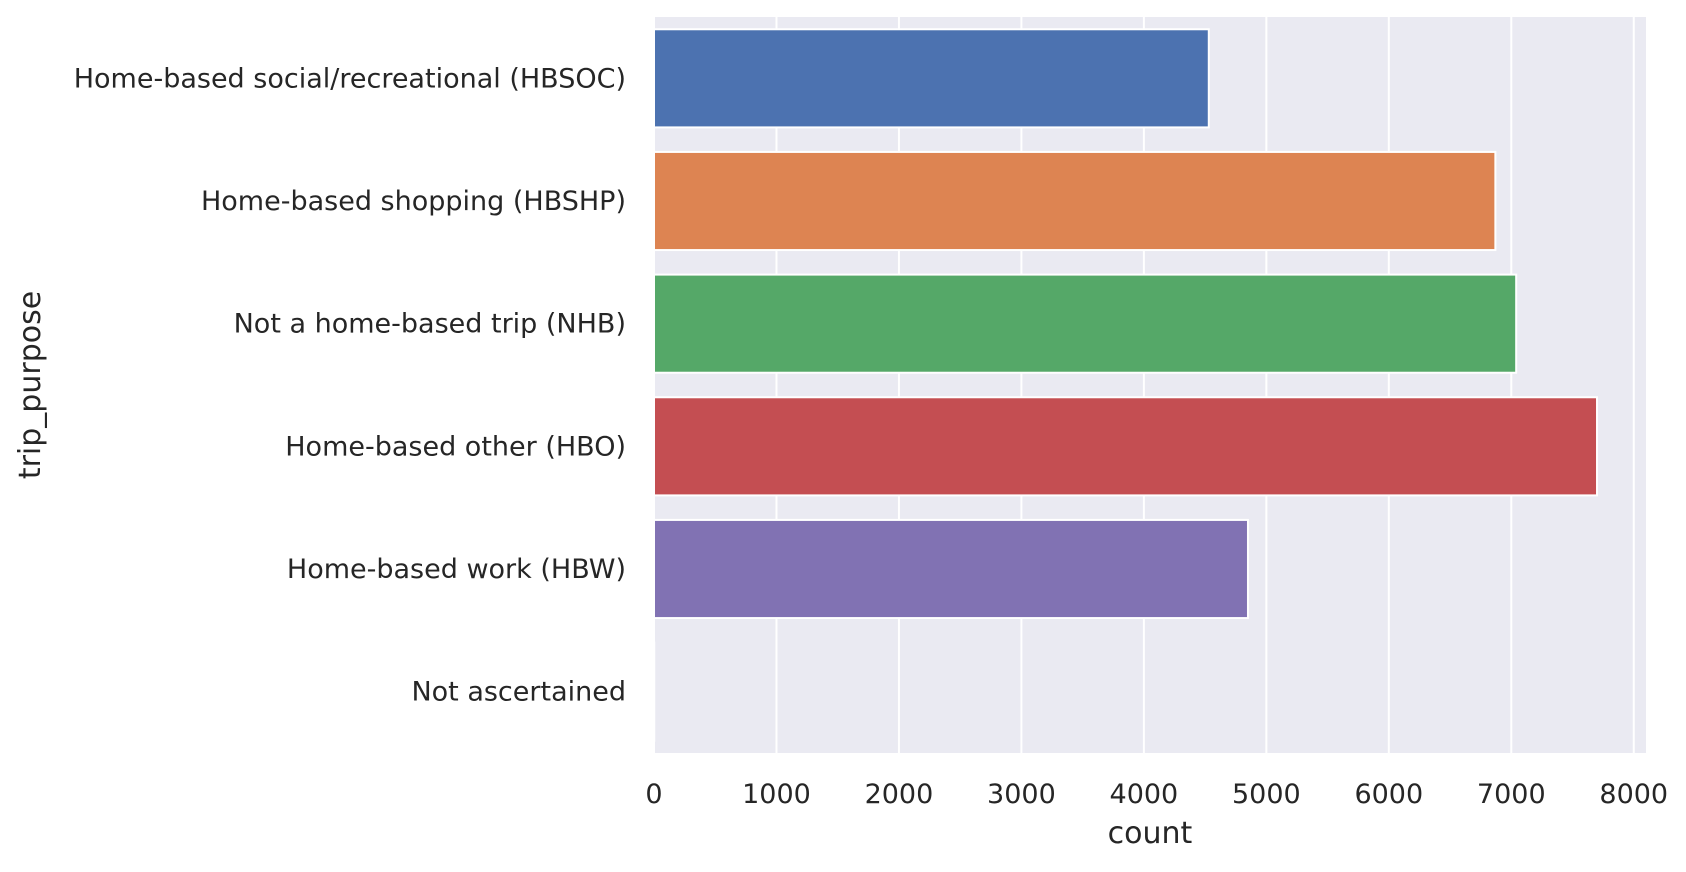 The width and height of the screenshot is (1686, 872). Describe the element at coordinates (1266, 794) in the screenshot. I see `x-tick-label: 5000` at that location.